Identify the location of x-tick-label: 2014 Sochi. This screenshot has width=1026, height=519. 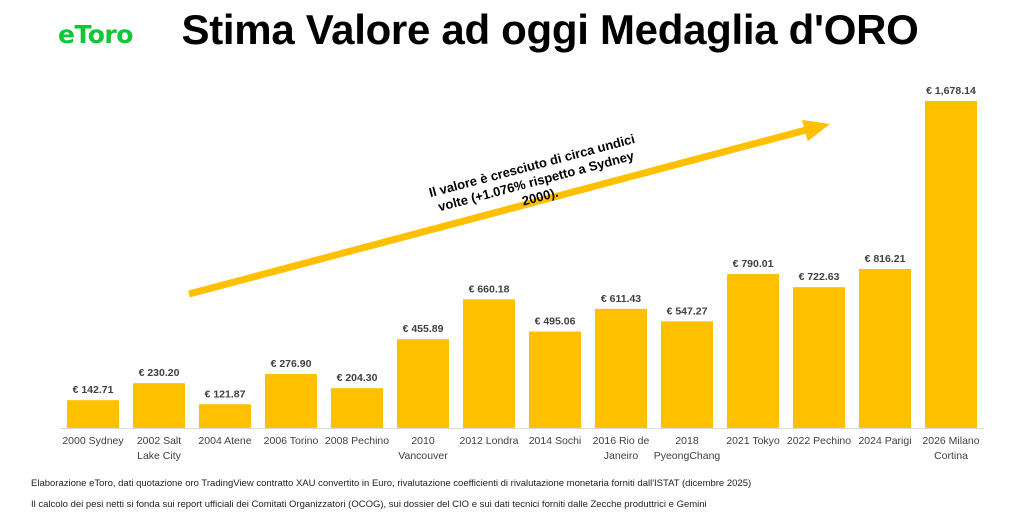
(555, 441).